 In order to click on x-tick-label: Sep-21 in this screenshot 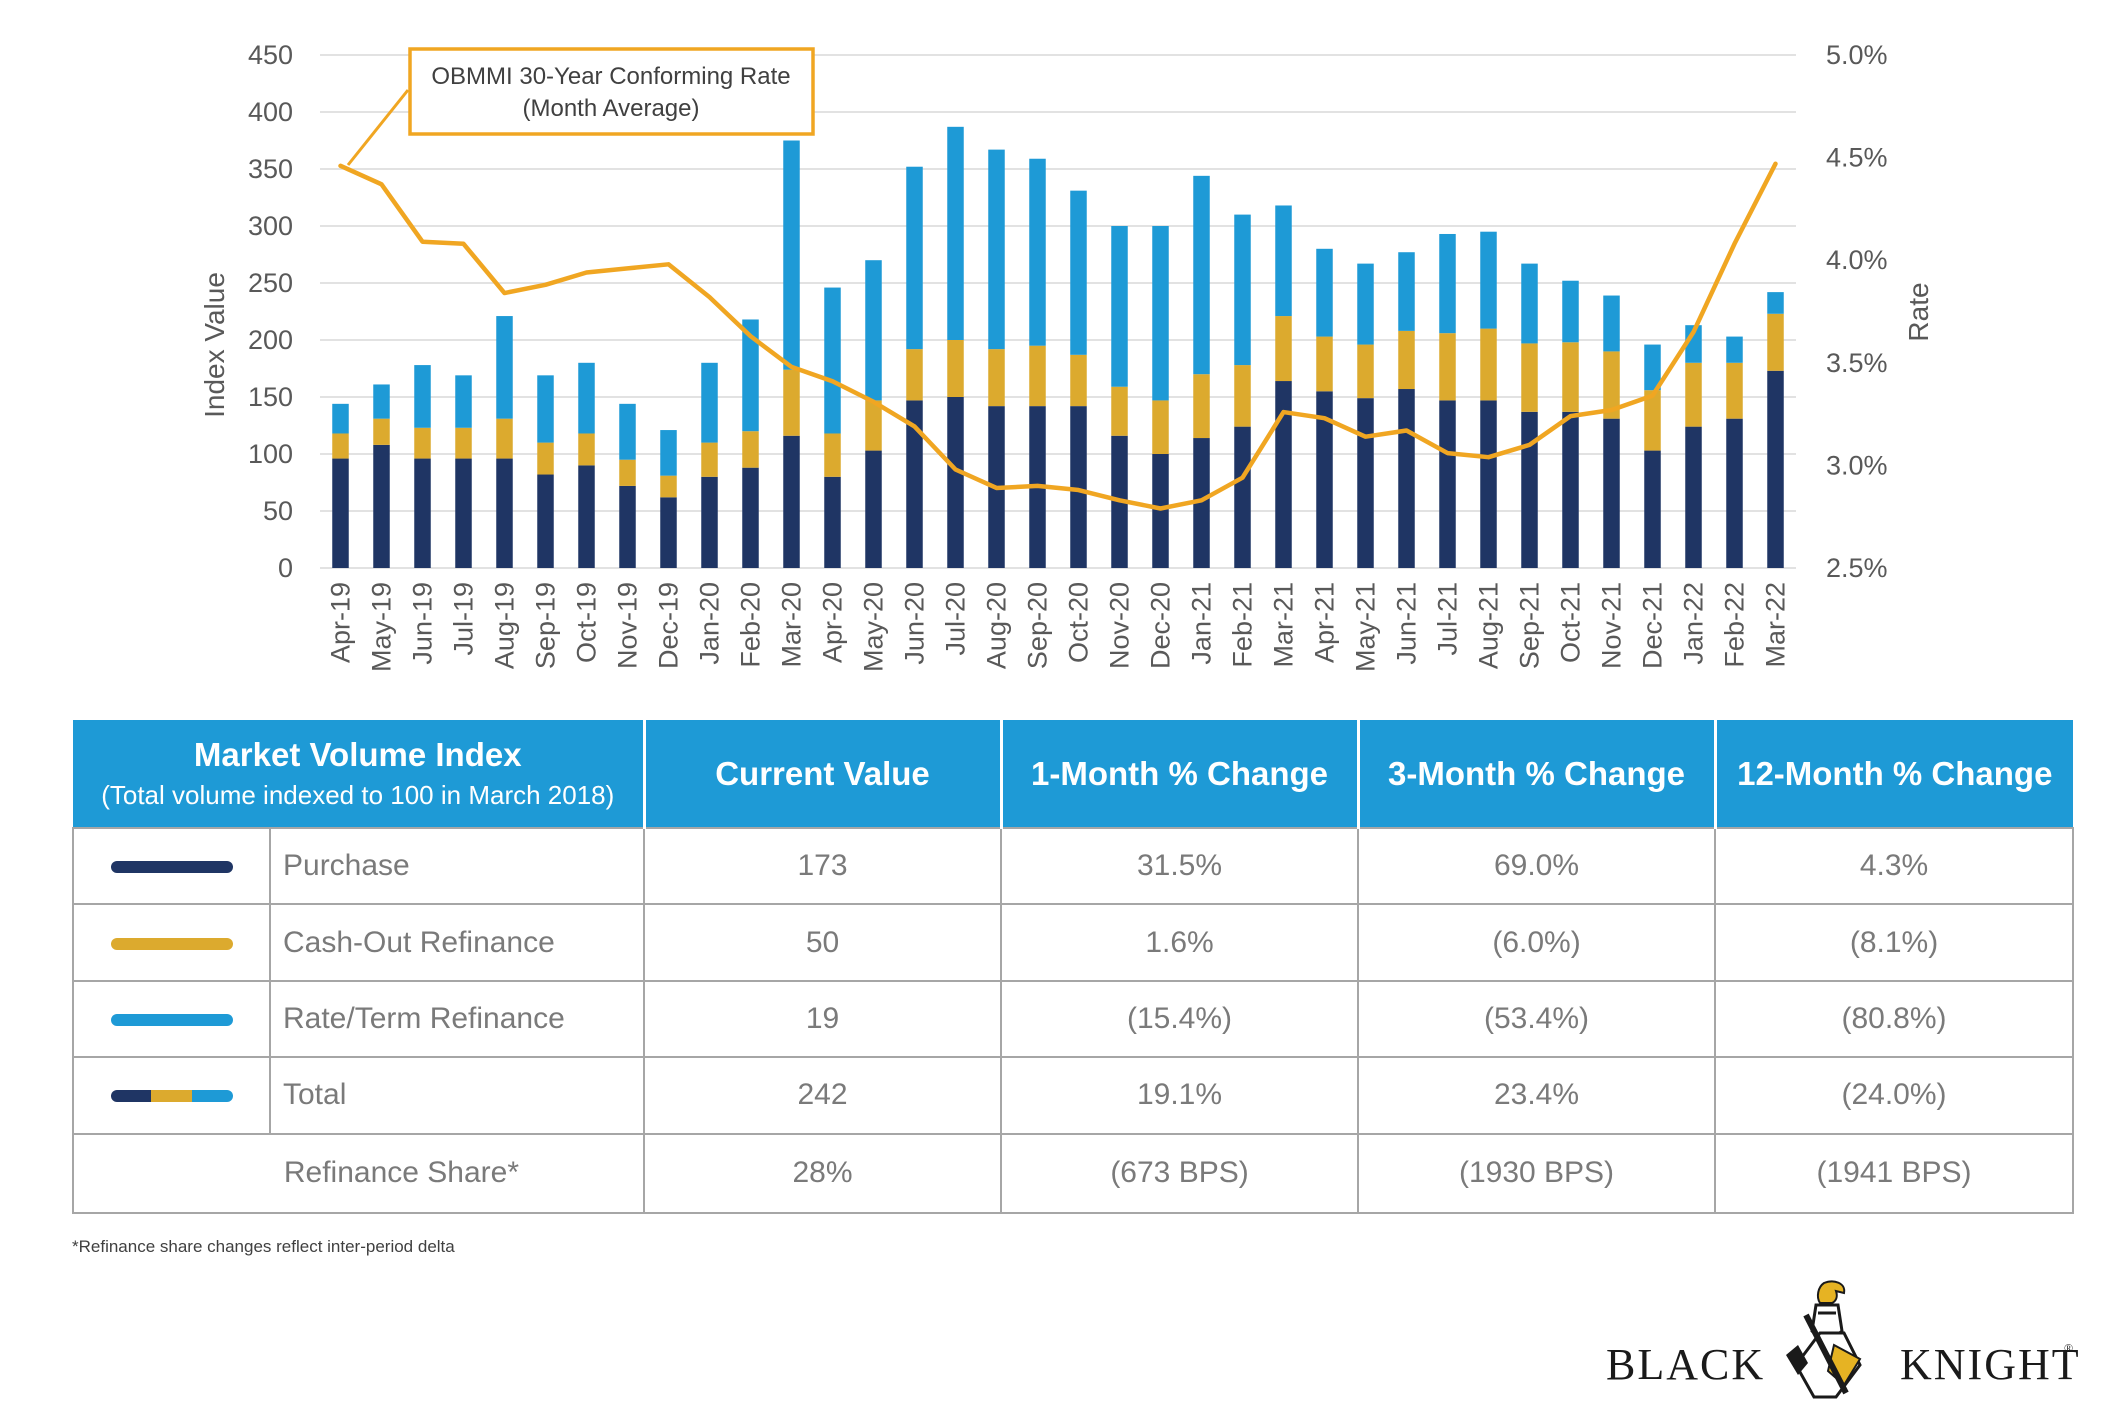, I will do `click(1530, 625)`.